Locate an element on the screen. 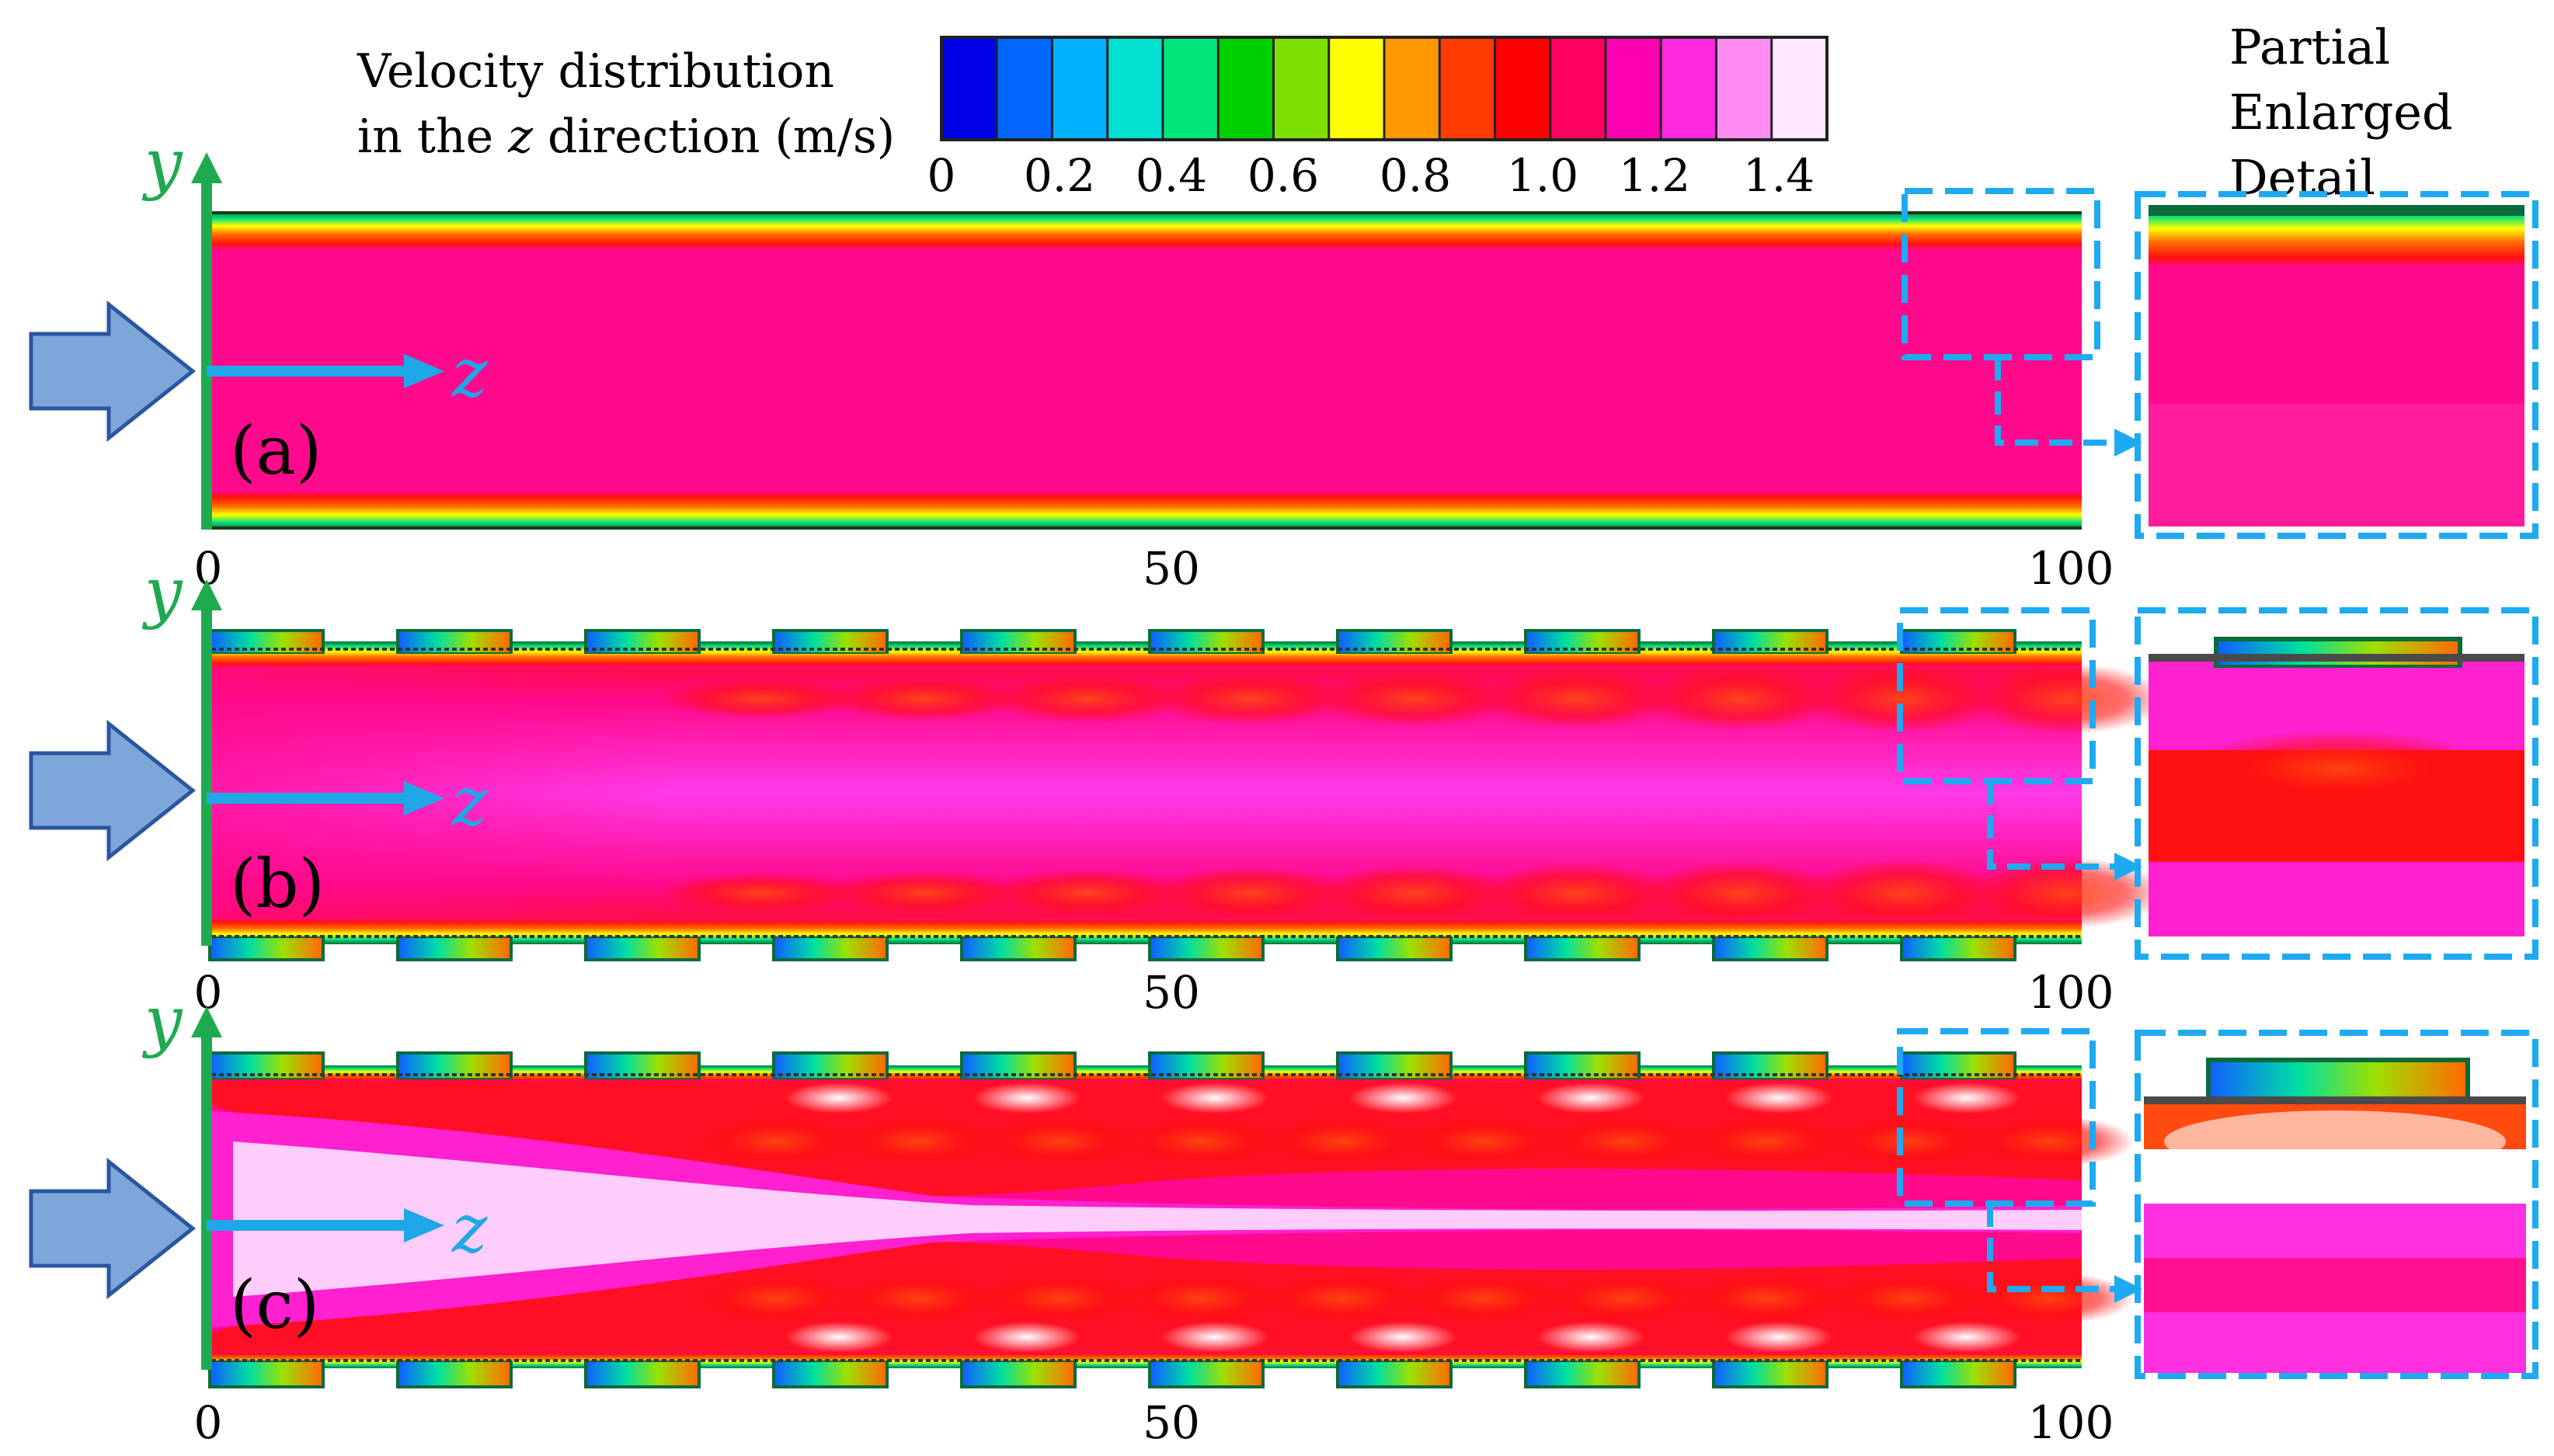 The width and height of the screenshot is (2554, 1456). colorbar-ticks: 0 0.2 0.4 0.6 0.8 1.0 1.2 1.4 is located at coordinates (1371, 175).